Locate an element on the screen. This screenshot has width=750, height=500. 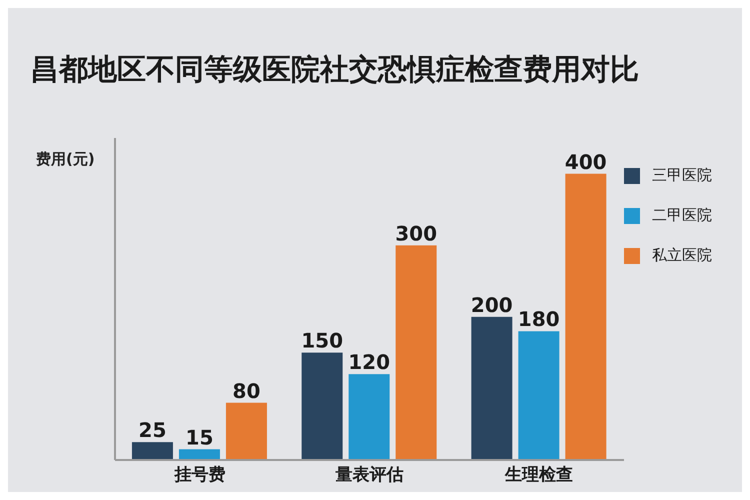
data-label: 200 is located at coordinates (491, 304).